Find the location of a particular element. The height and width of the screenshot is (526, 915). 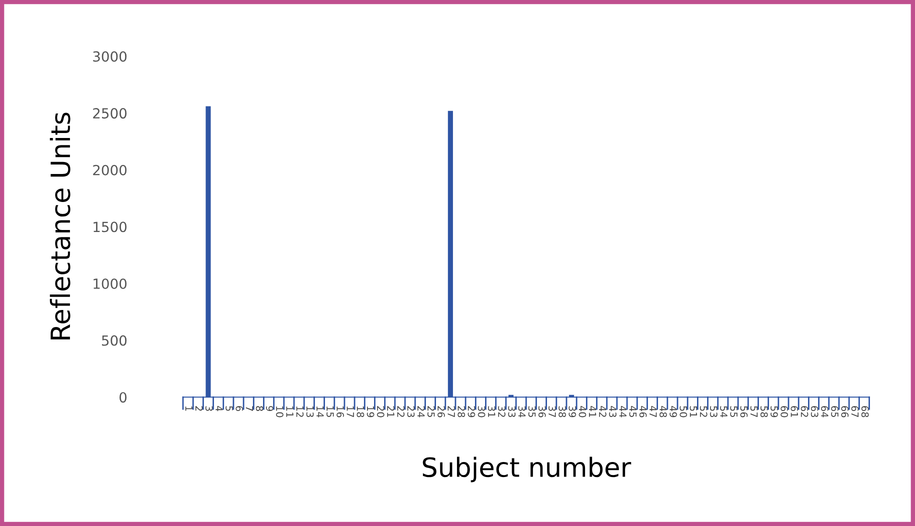

y-tick-label: 500 is located at coordinates (114, 340).